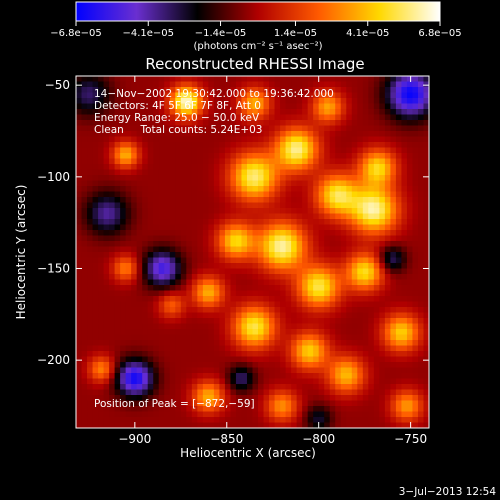 This screenshot has width=500, height=500. What do you see at coordinates (177, 118) in the screenshot?
I see `annotation-energy: Energy Range: 25.0 − 50.0 keV` at bounding box center [177, 118].